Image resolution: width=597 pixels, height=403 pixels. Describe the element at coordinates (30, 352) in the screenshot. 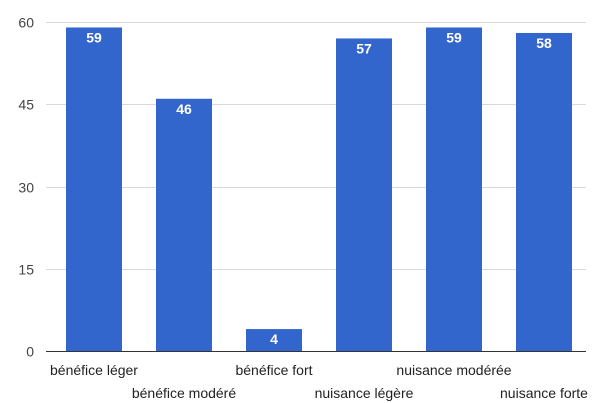

I see `y-tick-label: 0` at that location.